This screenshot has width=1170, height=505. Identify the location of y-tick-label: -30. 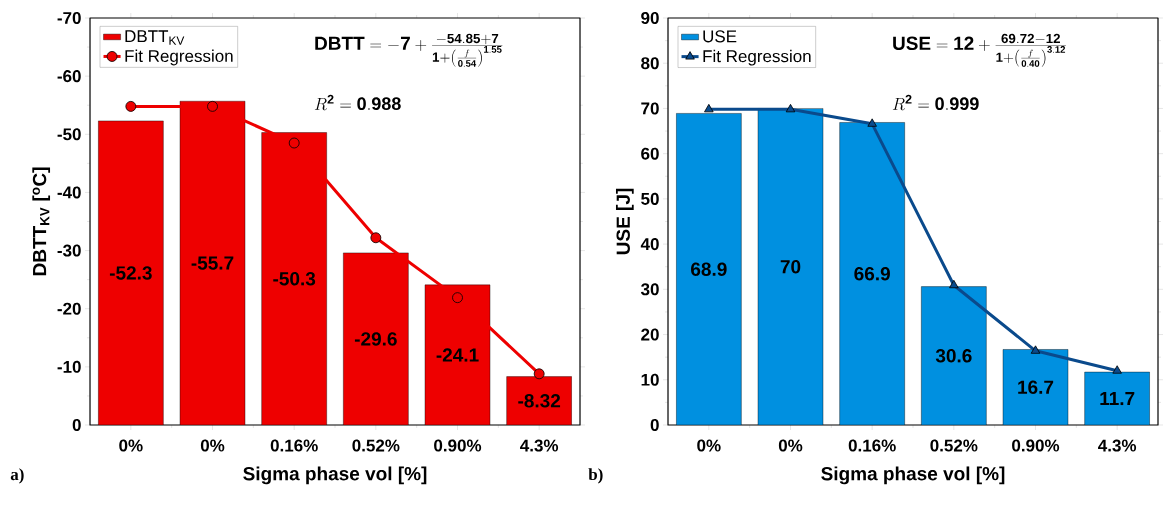
(69, 250).